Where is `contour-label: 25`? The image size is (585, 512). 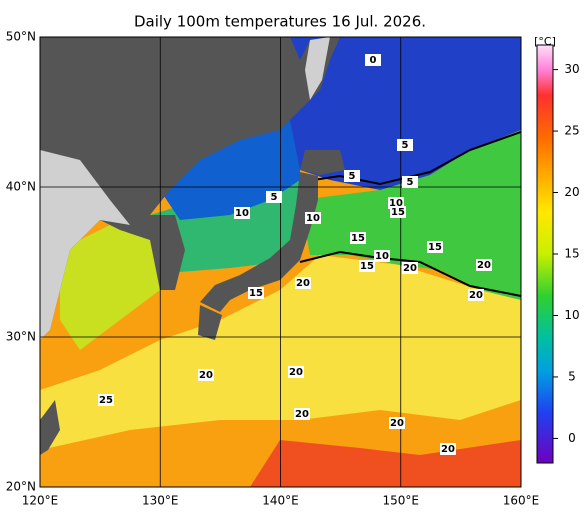
contour-label: 25 is located at coordinates (106, 400).